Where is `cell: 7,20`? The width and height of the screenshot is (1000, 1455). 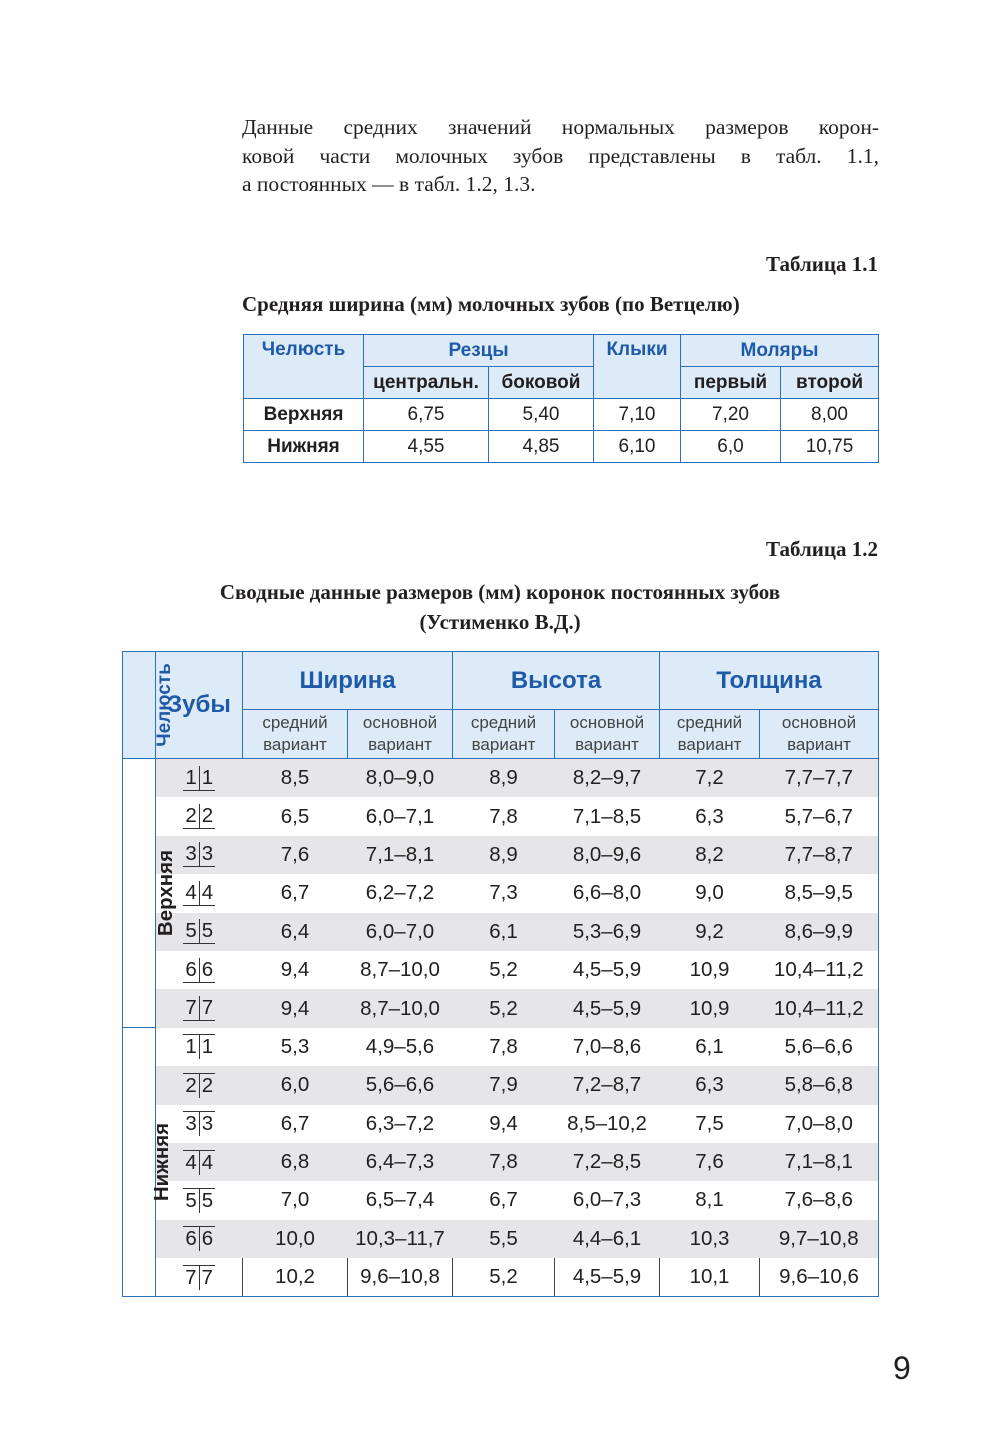 cell: 7,20 is located at coordinates (730, 414).